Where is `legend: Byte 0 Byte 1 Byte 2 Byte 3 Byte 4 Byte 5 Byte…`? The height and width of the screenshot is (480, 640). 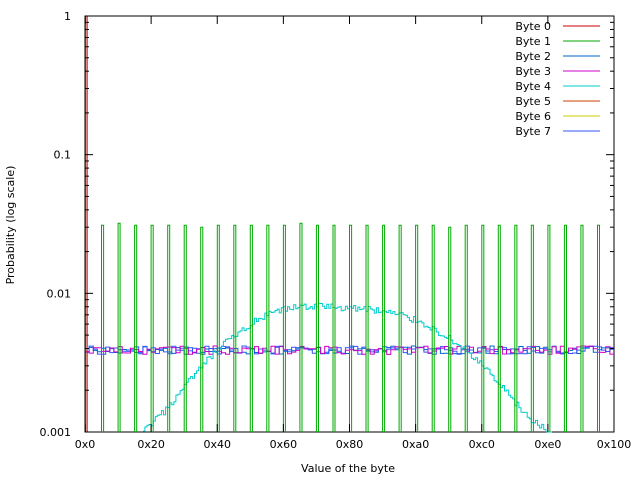
legend: Byte 0 Byte 1 Byte 2 Byte 3 Byte 4 Byte 5 Byte… is located at coordinates (557, 79).